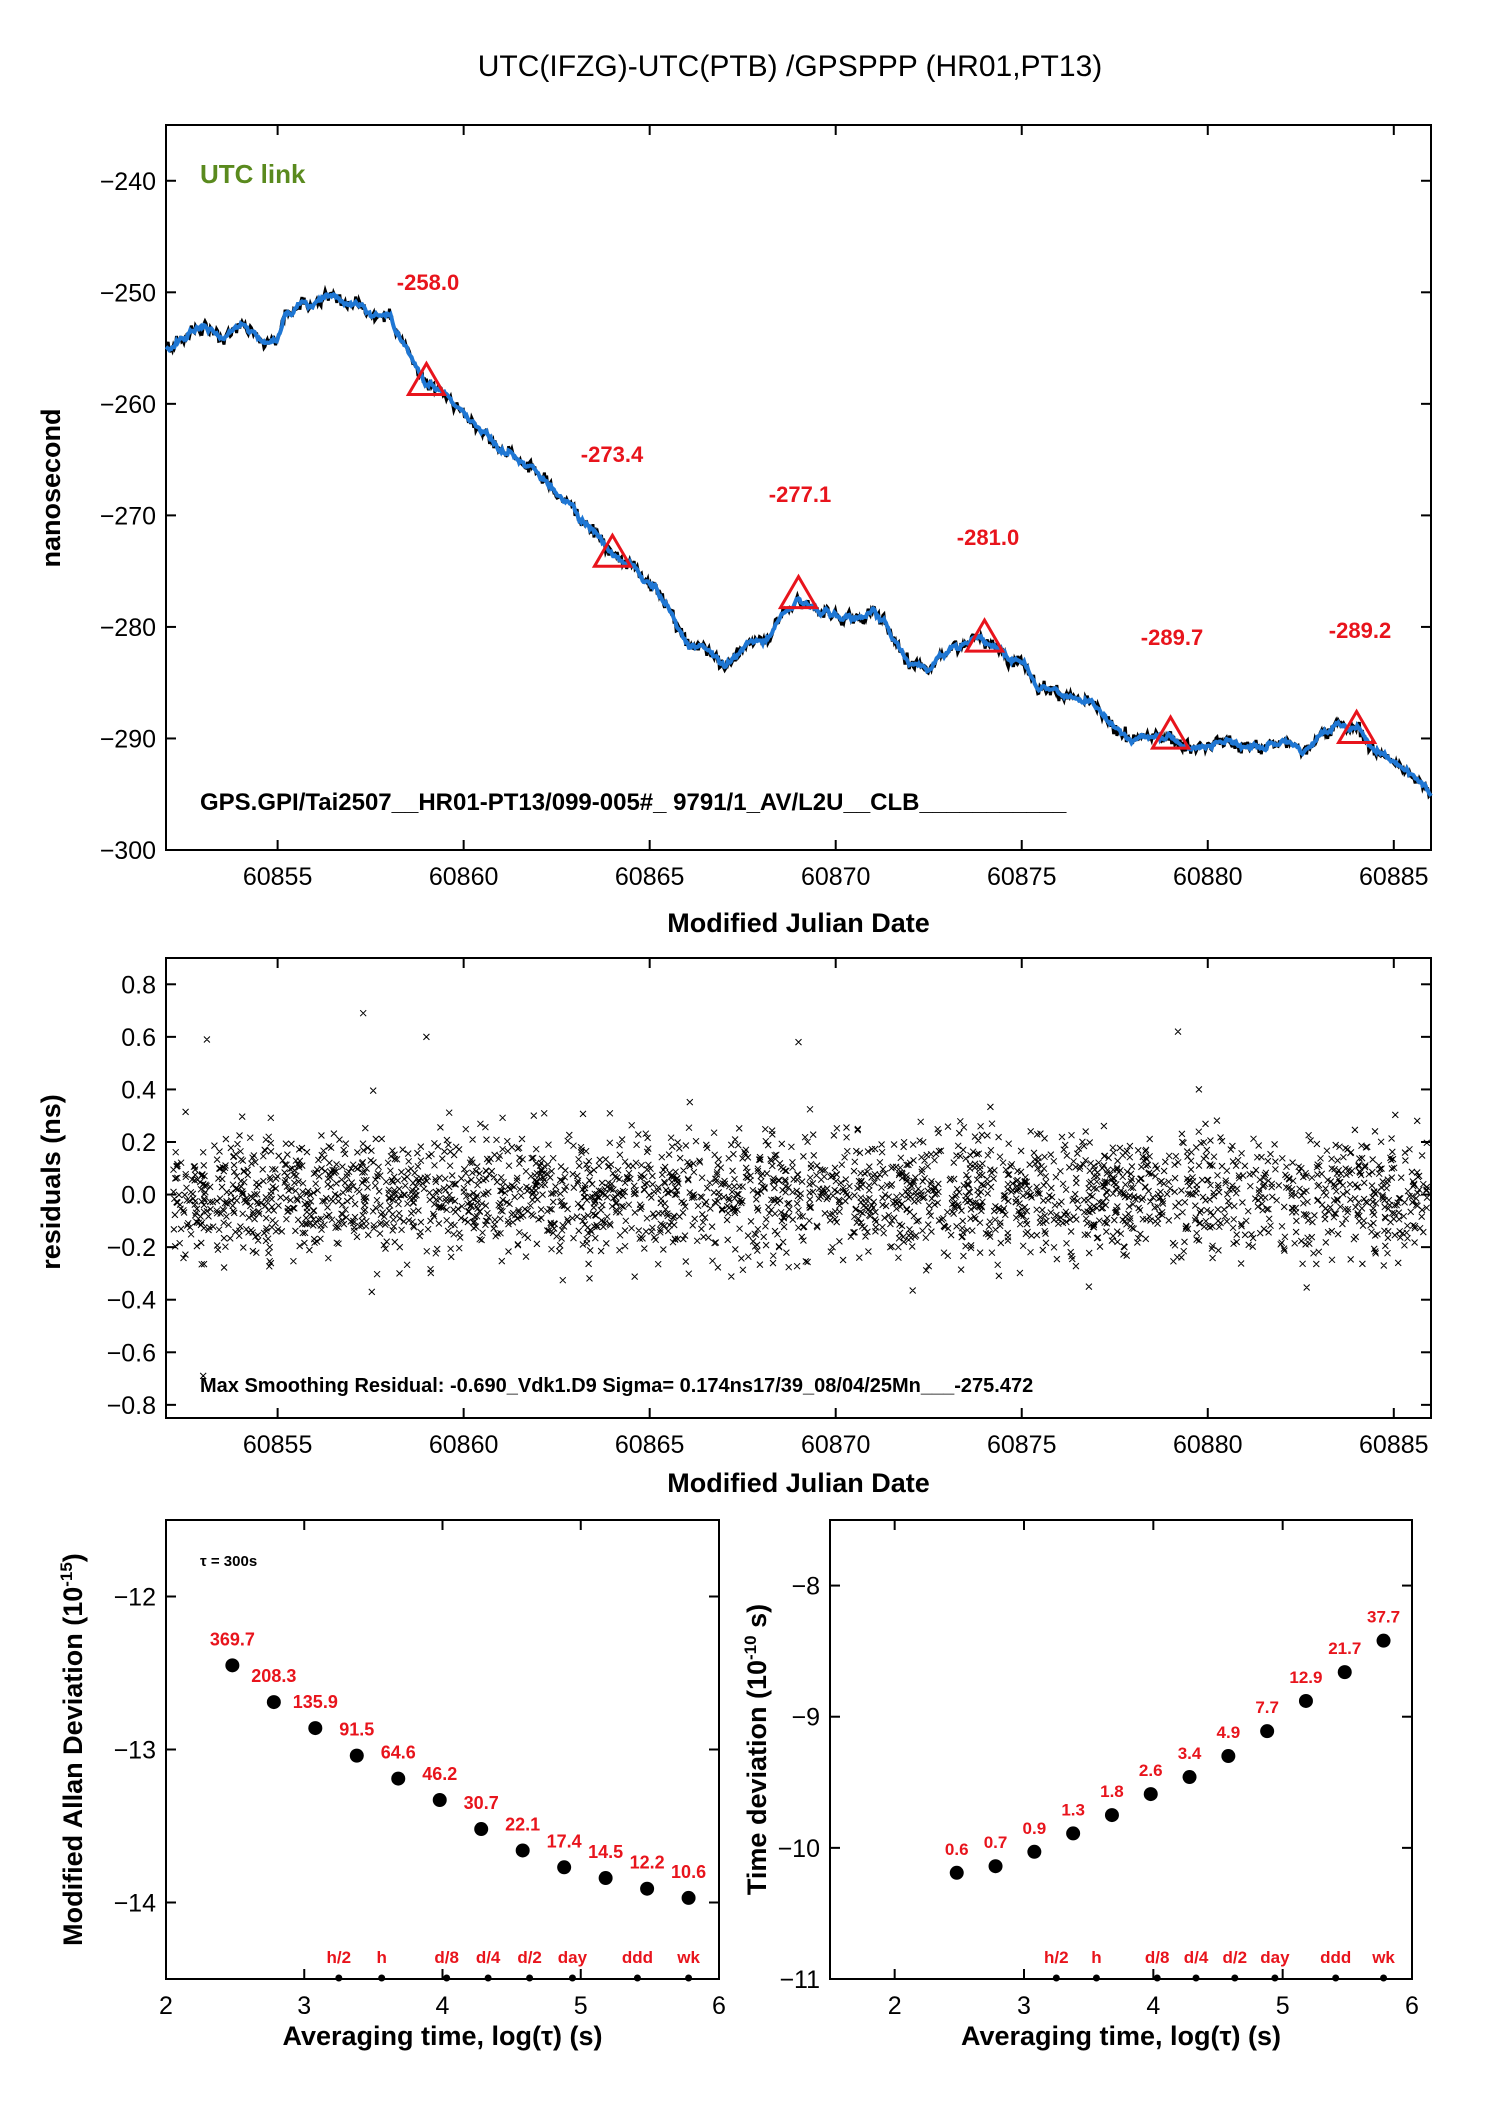 This screenshot has width=1488, height=2105. I want to click on adev-xtick-label: 5, so click(581, 2006).